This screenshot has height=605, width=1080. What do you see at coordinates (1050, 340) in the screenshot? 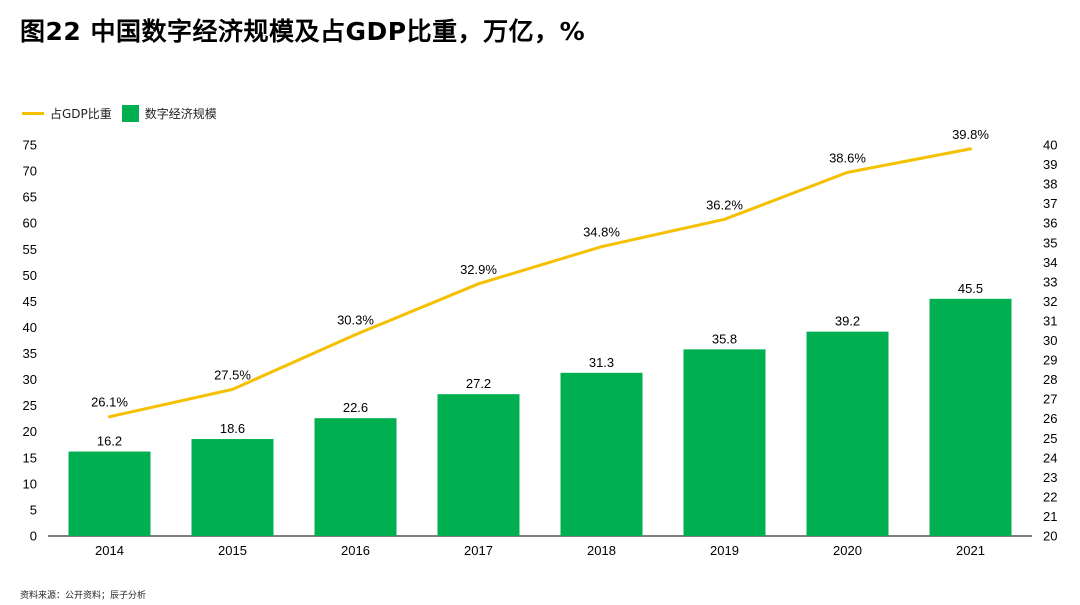
I see `y-right-tick-label: 30` at bounding box center [1050, 340].